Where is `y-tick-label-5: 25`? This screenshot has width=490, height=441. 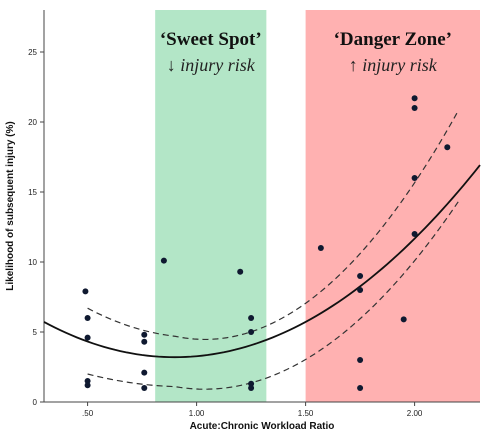 y-tick-label-5: 25 is located at coordinates (32, 52).